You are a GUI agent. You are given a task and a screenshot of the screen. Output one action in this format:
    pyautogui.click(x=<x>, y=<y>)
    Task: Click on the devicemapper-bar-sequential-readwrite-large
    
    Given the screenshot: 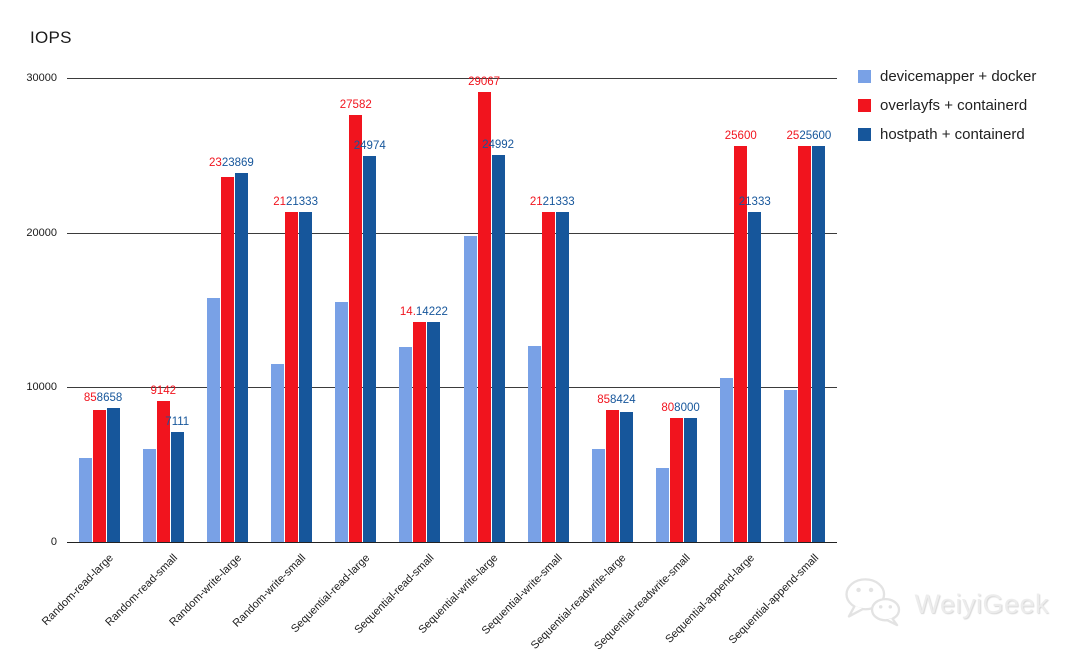 What is the action you would take?
    pyautogui.click(x=598, y=495)
    